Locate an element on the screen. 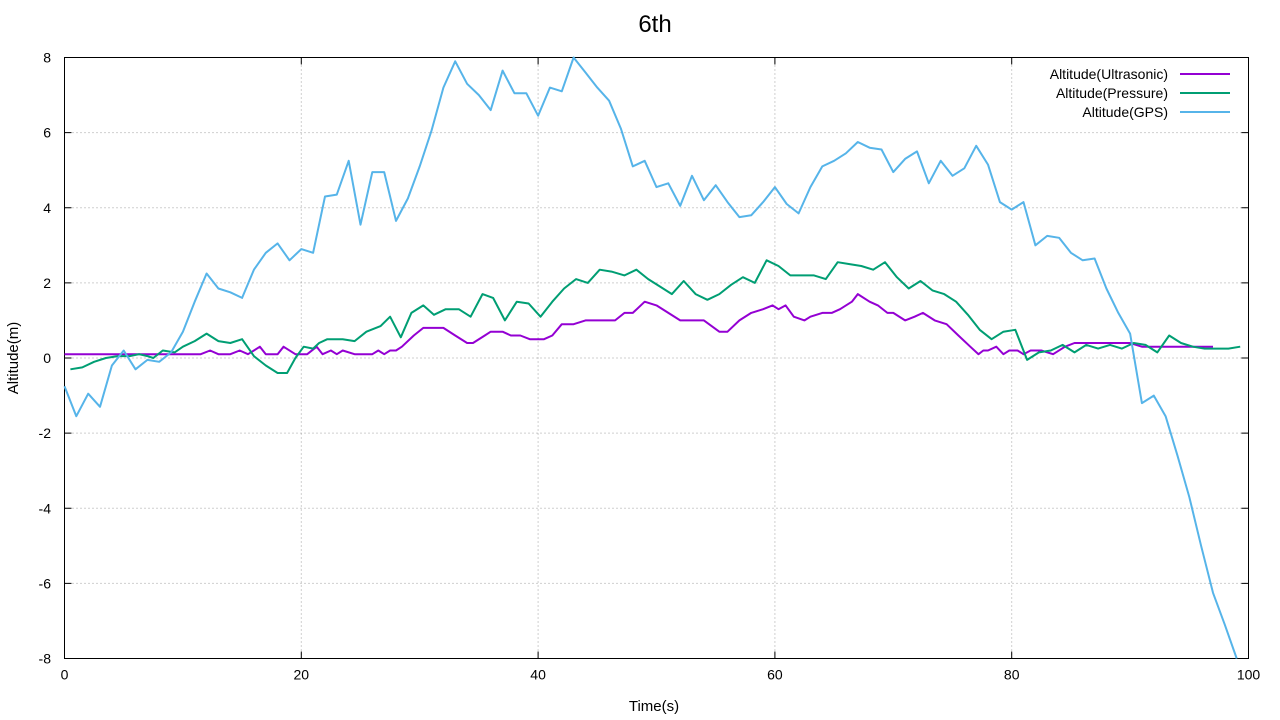 This screenshot has width=1280, height=720. x-tick-label: 80 is located at coordinates (1012, 675).